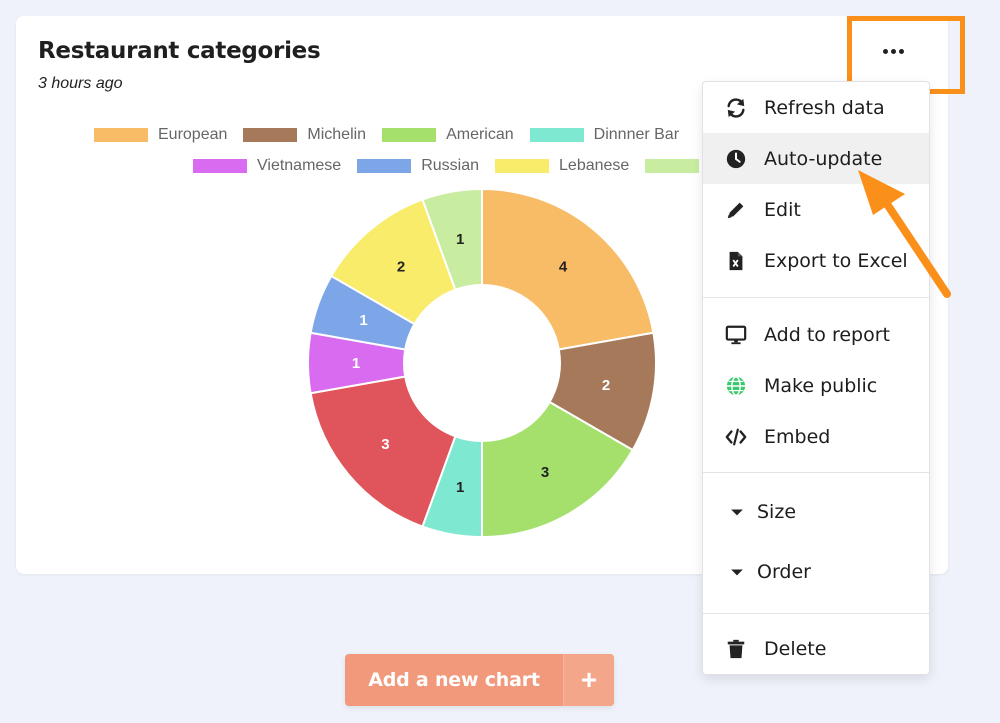 The width and height of the screenshot is (1000, 723). What do you see at coordinates (193, 134) in the screenshot?
I see `legend-label: European` at bounding box center [193, 134].